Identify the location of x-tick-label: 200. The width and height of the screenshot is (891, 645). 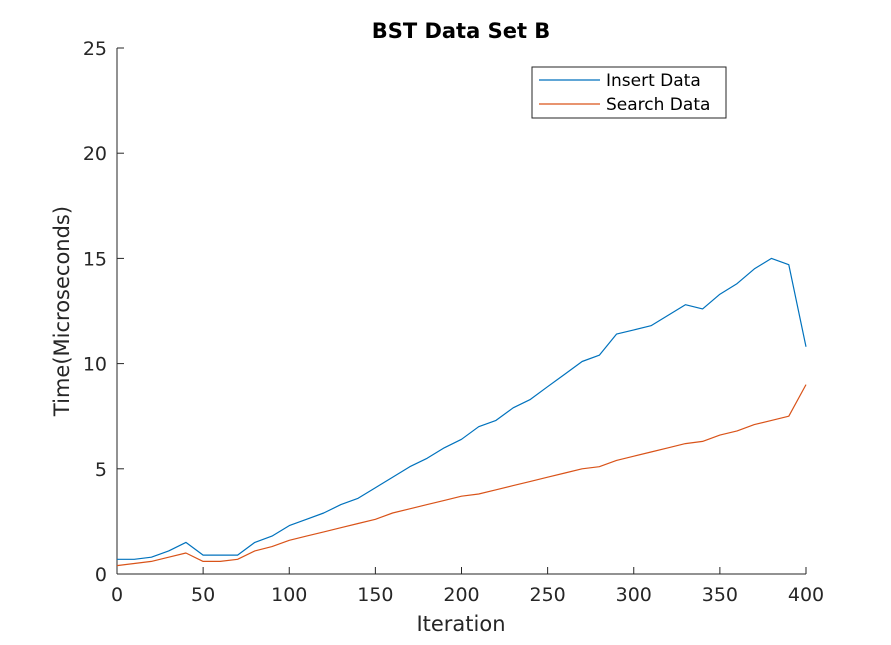
(461, 595).